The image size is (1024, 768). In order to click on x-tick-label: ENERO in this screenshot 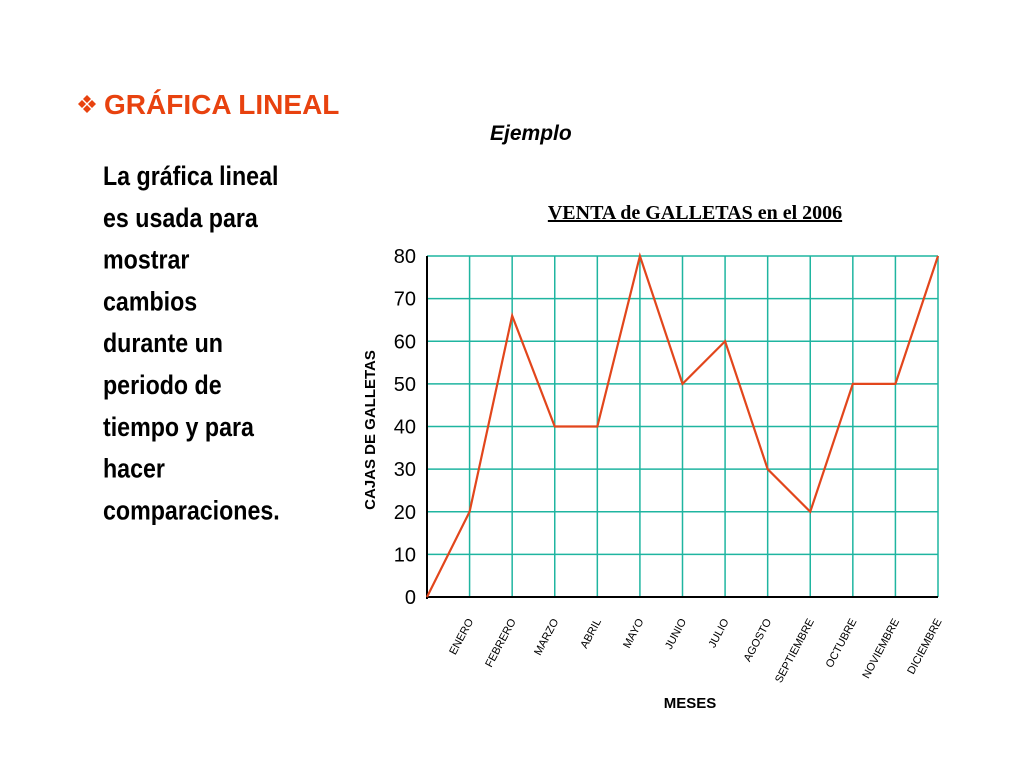, I will do `click(461, 636)`.